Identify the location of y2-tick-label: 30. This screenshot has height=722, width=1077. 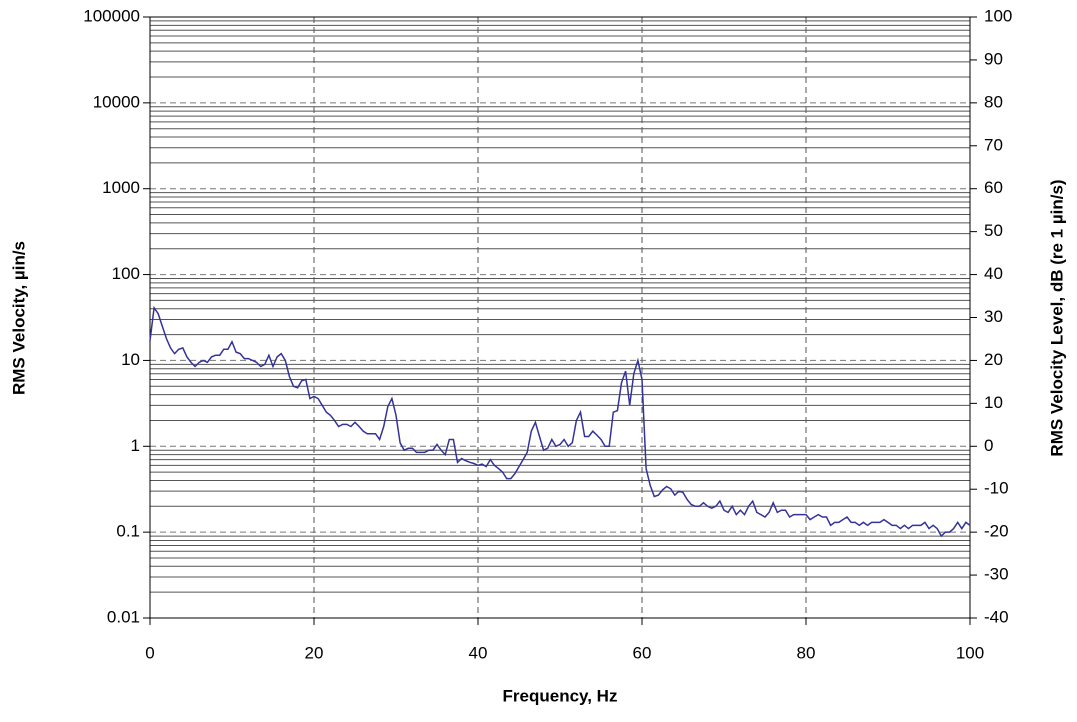
(993, 316).